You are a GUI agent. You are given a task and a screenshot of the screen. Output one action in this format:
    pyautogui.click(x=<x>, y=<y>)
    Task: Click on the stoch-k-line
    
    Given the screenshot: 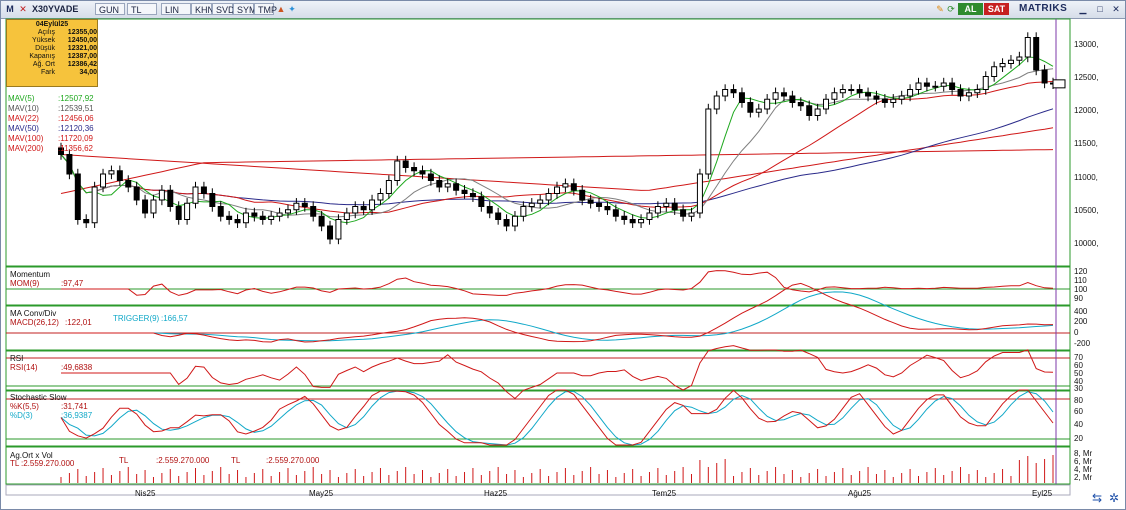 What is the action you would take?
    pyautogui.click(x=557, y=417)
    